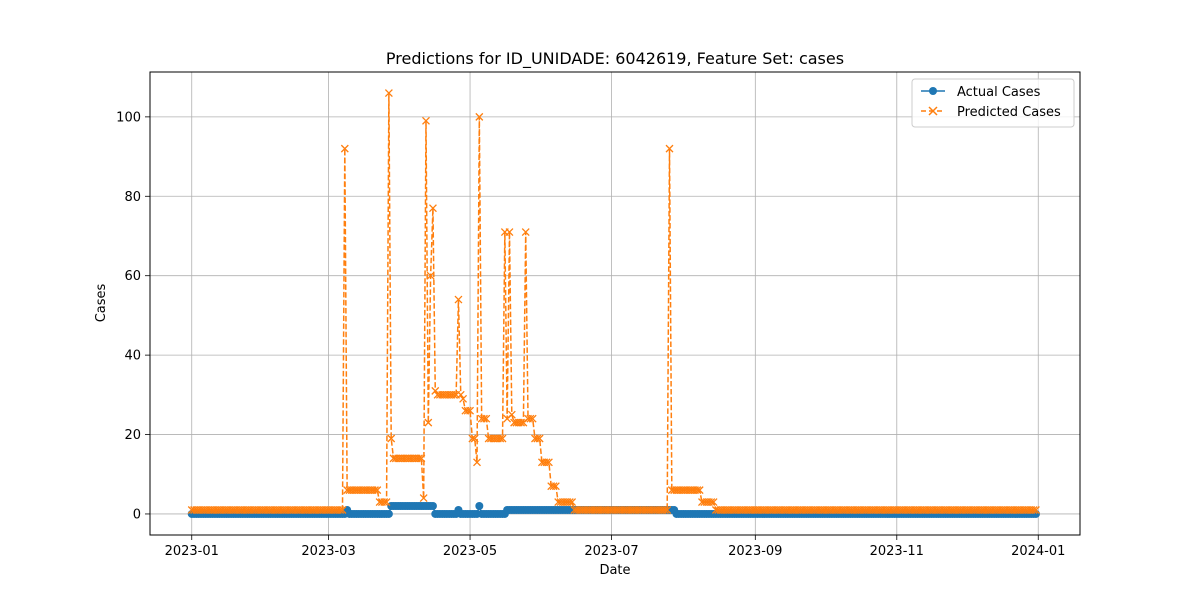 The width and height of the screenshot is (1200, 600). Describe the element at coordinates (897, 551) in the screenshot. I see `x-tick-label: 2023-11` at that location.